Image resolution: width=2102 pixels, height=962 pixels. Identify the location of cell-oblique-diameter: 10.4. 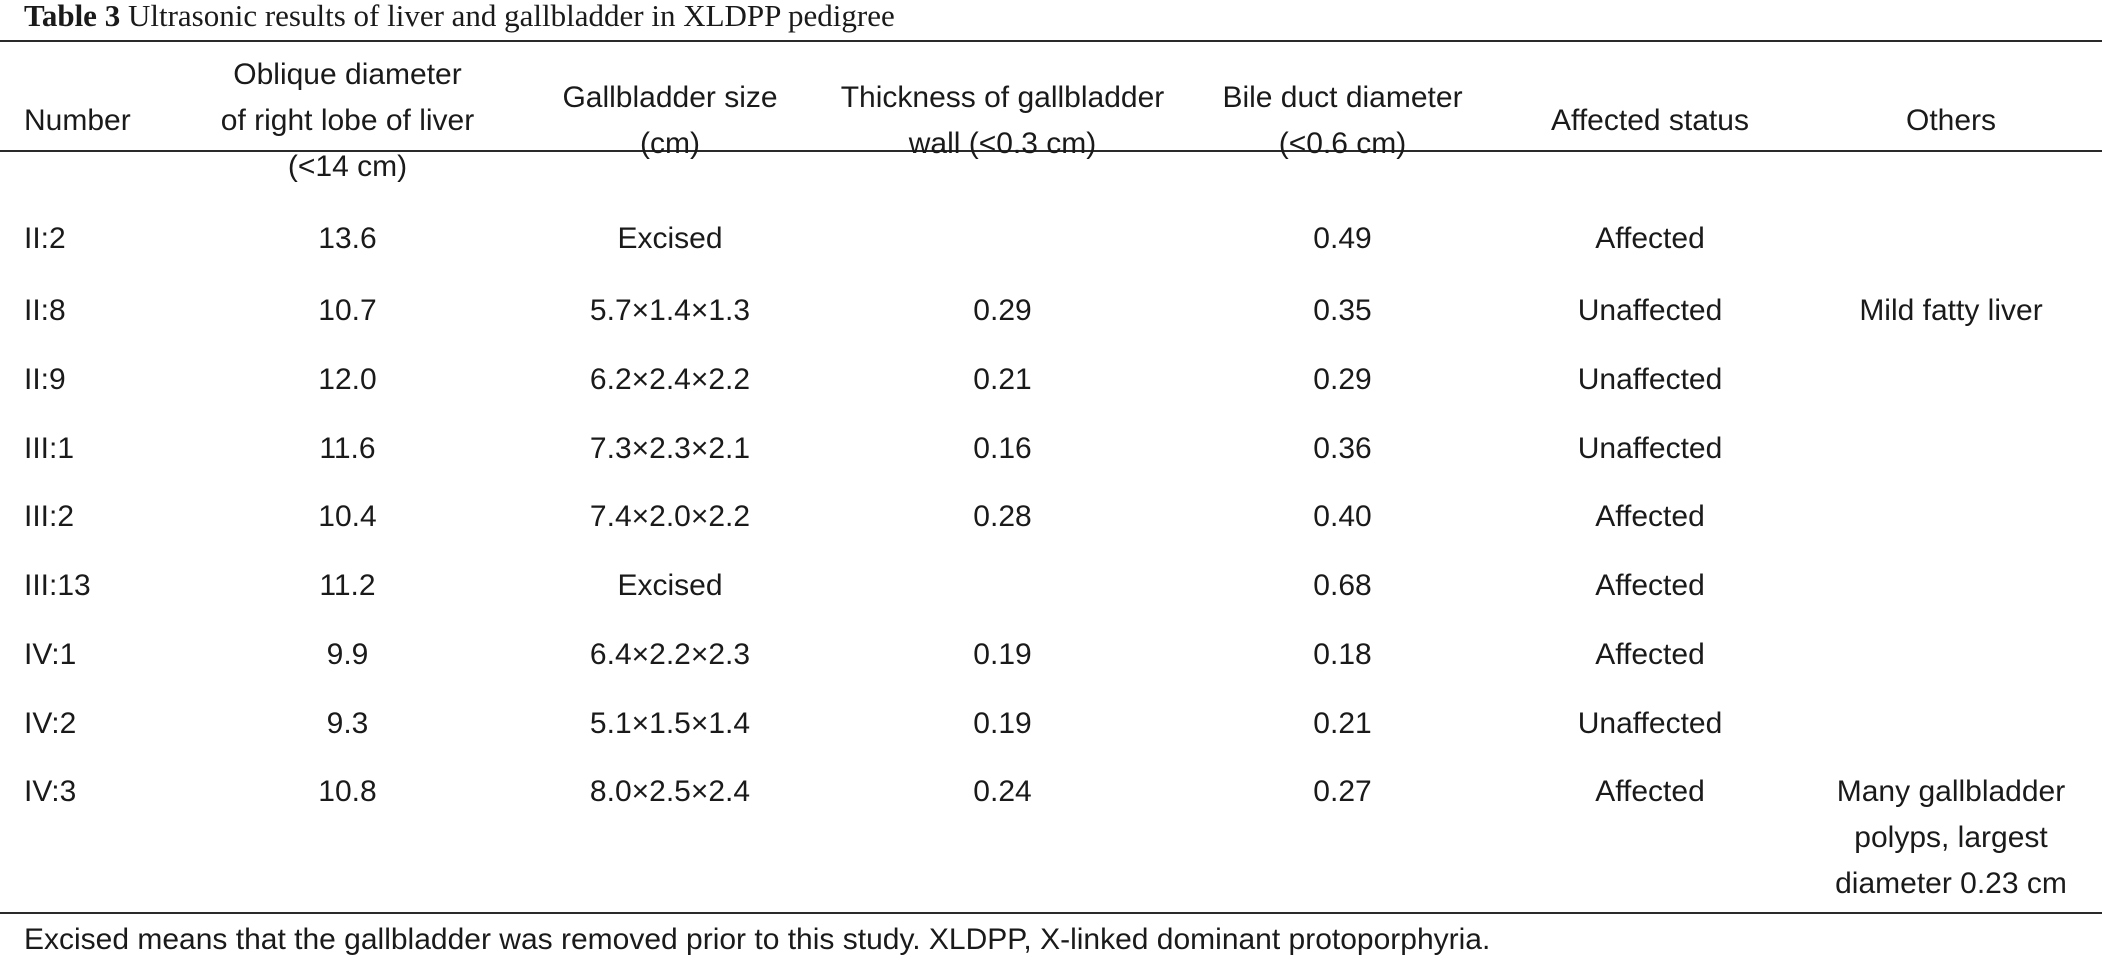
(347, 517).